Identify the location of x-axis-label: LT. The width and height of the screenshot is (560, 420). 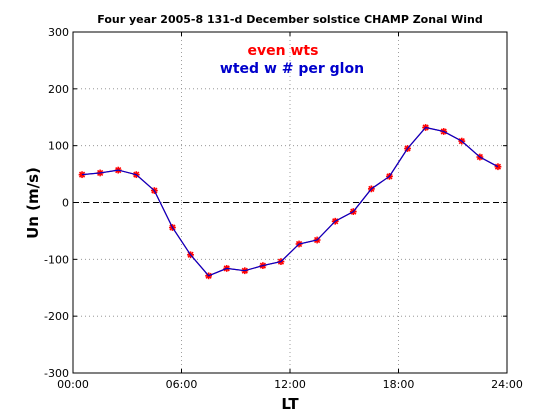
(290, 404).